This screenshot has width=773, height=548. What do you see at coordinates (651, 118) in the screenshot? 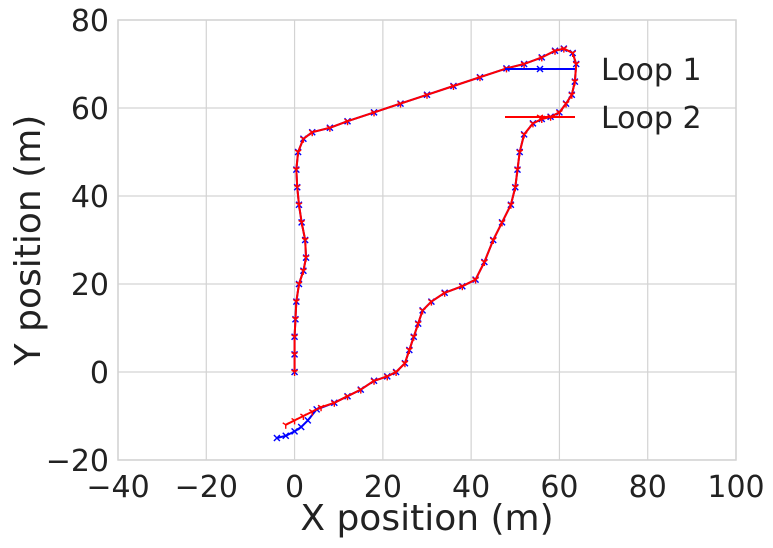
I see `legend-label-loop-2: Loop 2` at bounding box center [651, 118].